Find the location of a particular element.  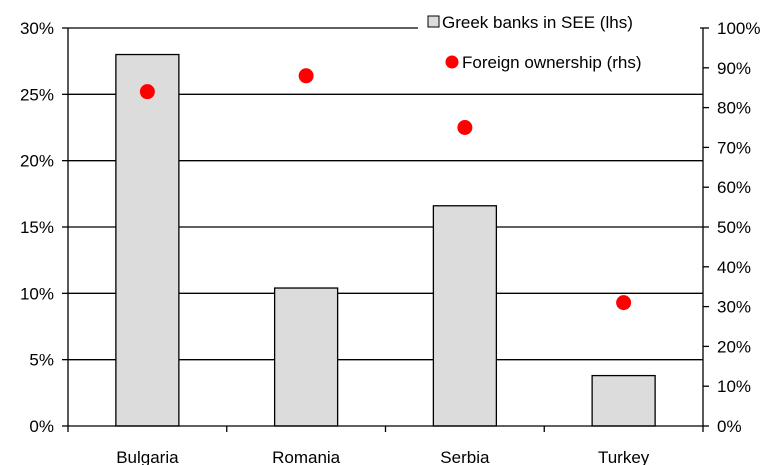

legend-background is located at coordinates (559, 39).